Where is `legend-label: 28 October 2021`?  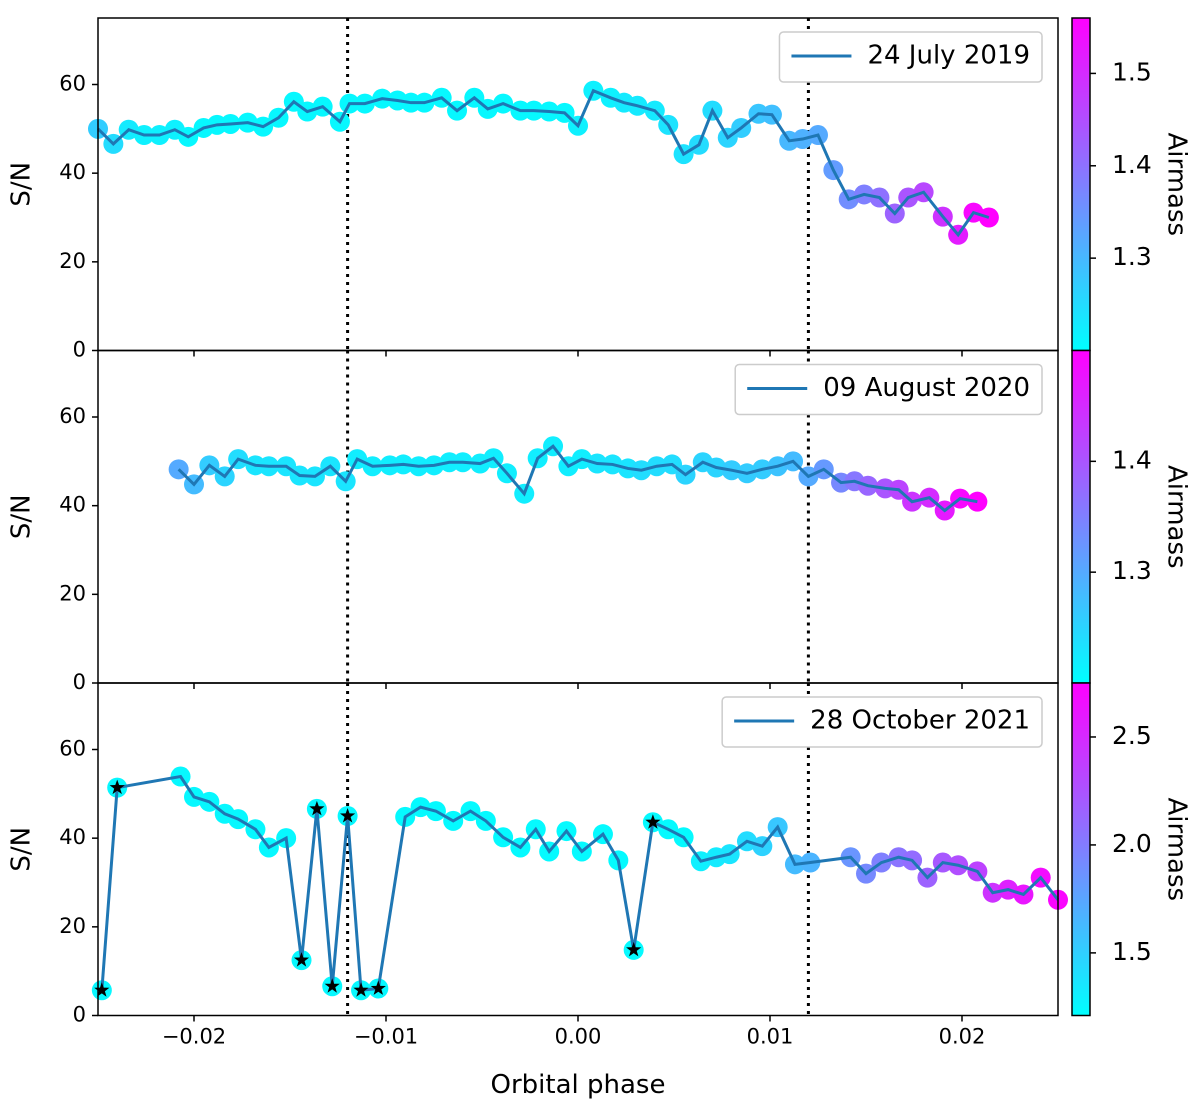
legend-label: 28 October 2021 is located at coordinates (920, 721).